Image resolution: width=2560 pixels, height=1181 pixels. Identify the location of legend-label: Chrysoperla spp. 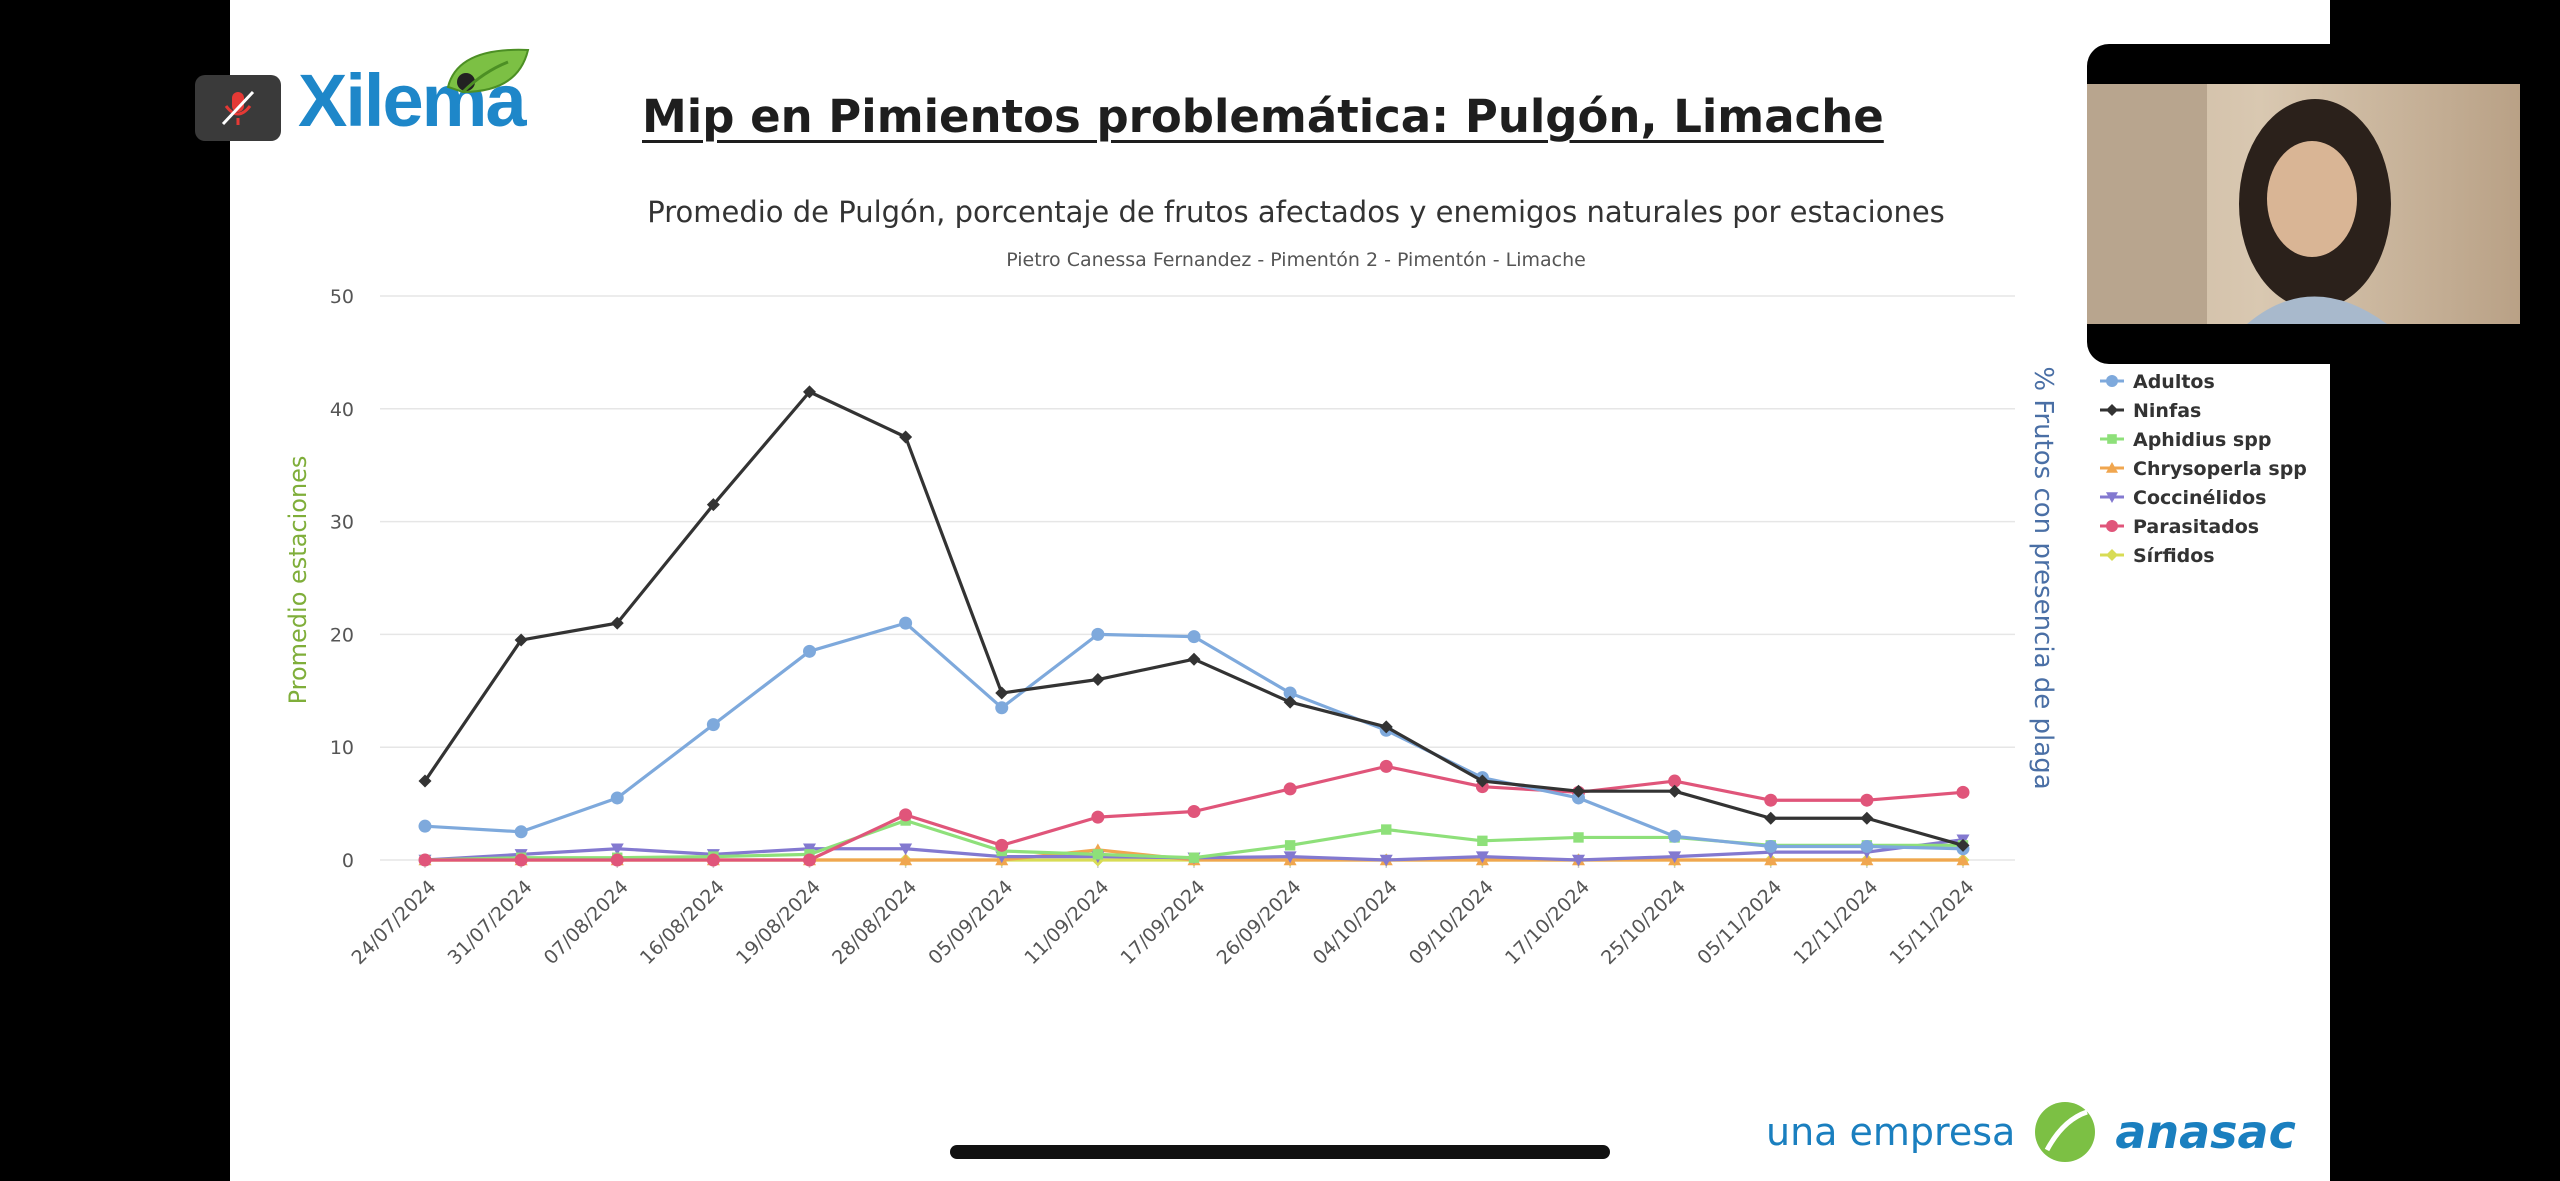
(2220, 469).